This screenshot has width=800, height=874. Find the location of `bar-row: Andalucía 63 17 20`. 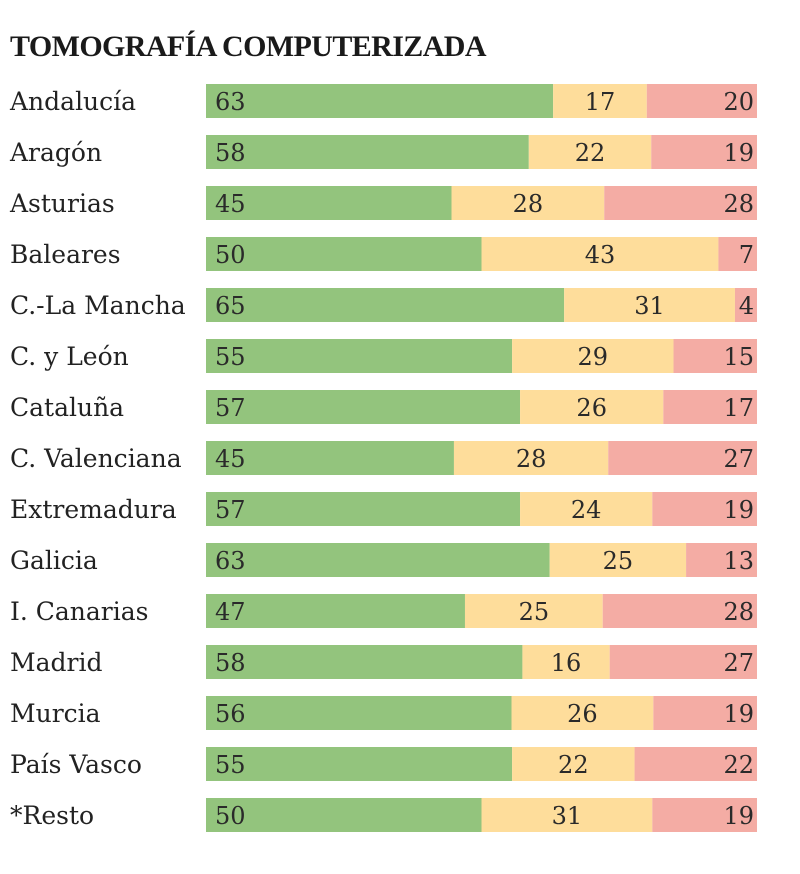

bar-row: Andalucía 63 17 20 is located at coordinates (383, 101).